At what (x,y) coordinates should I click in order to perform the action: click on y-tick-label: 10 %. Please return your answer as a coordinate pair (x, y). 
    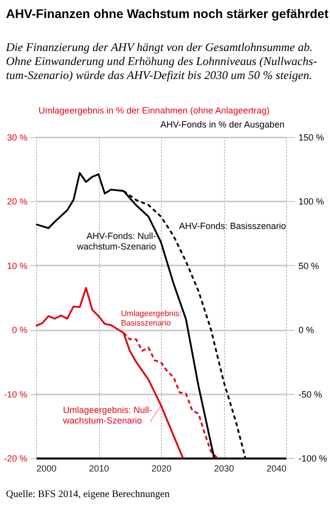
    Looking at the image, I should click on (17, 265).